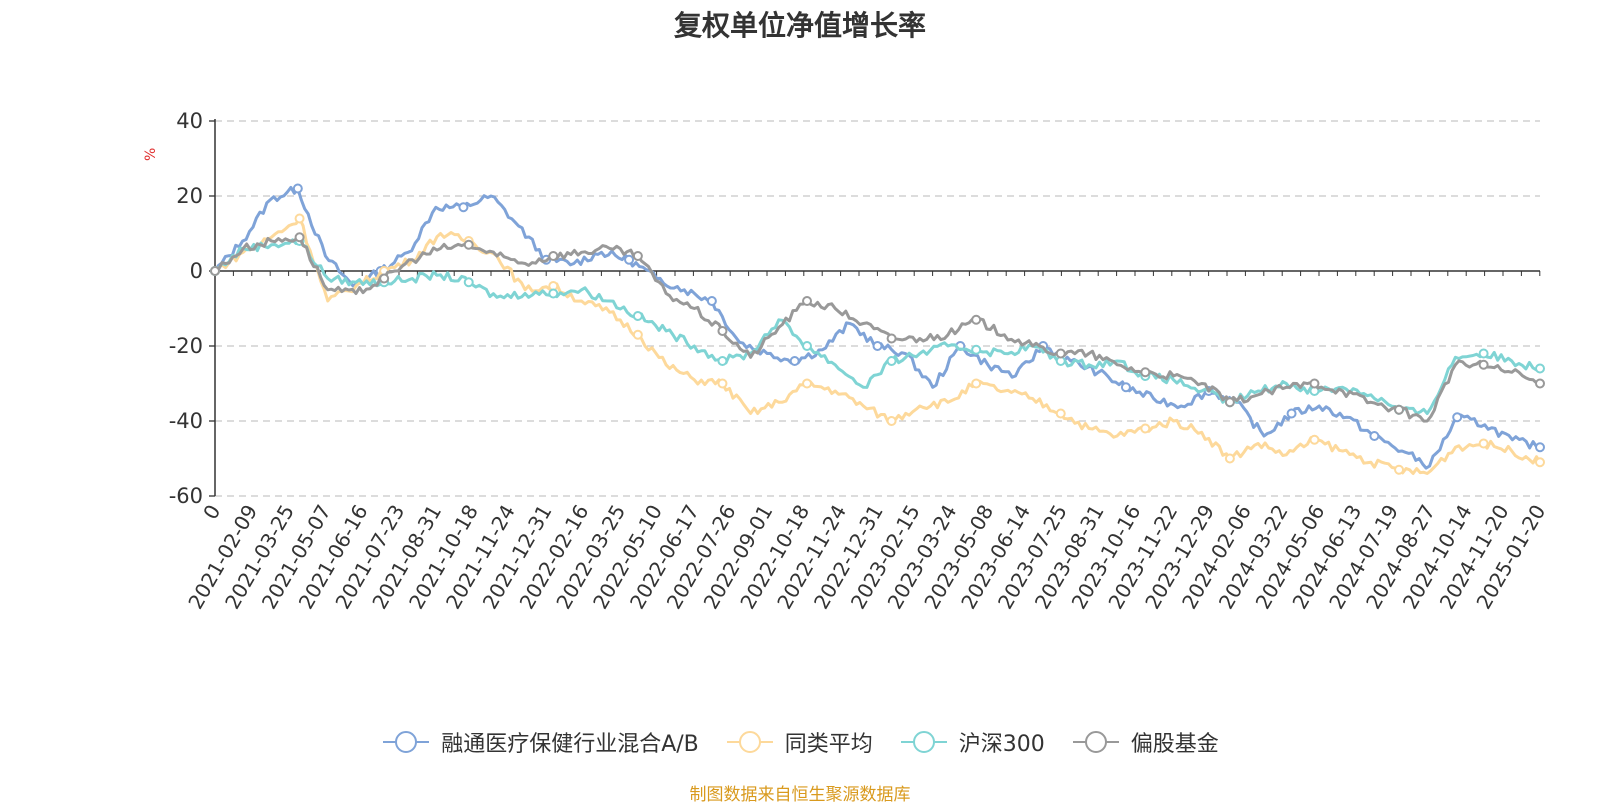  Describe the element at coordinates (186, 496) in the screenshot. I see `y-tick-label: -60` at that location.